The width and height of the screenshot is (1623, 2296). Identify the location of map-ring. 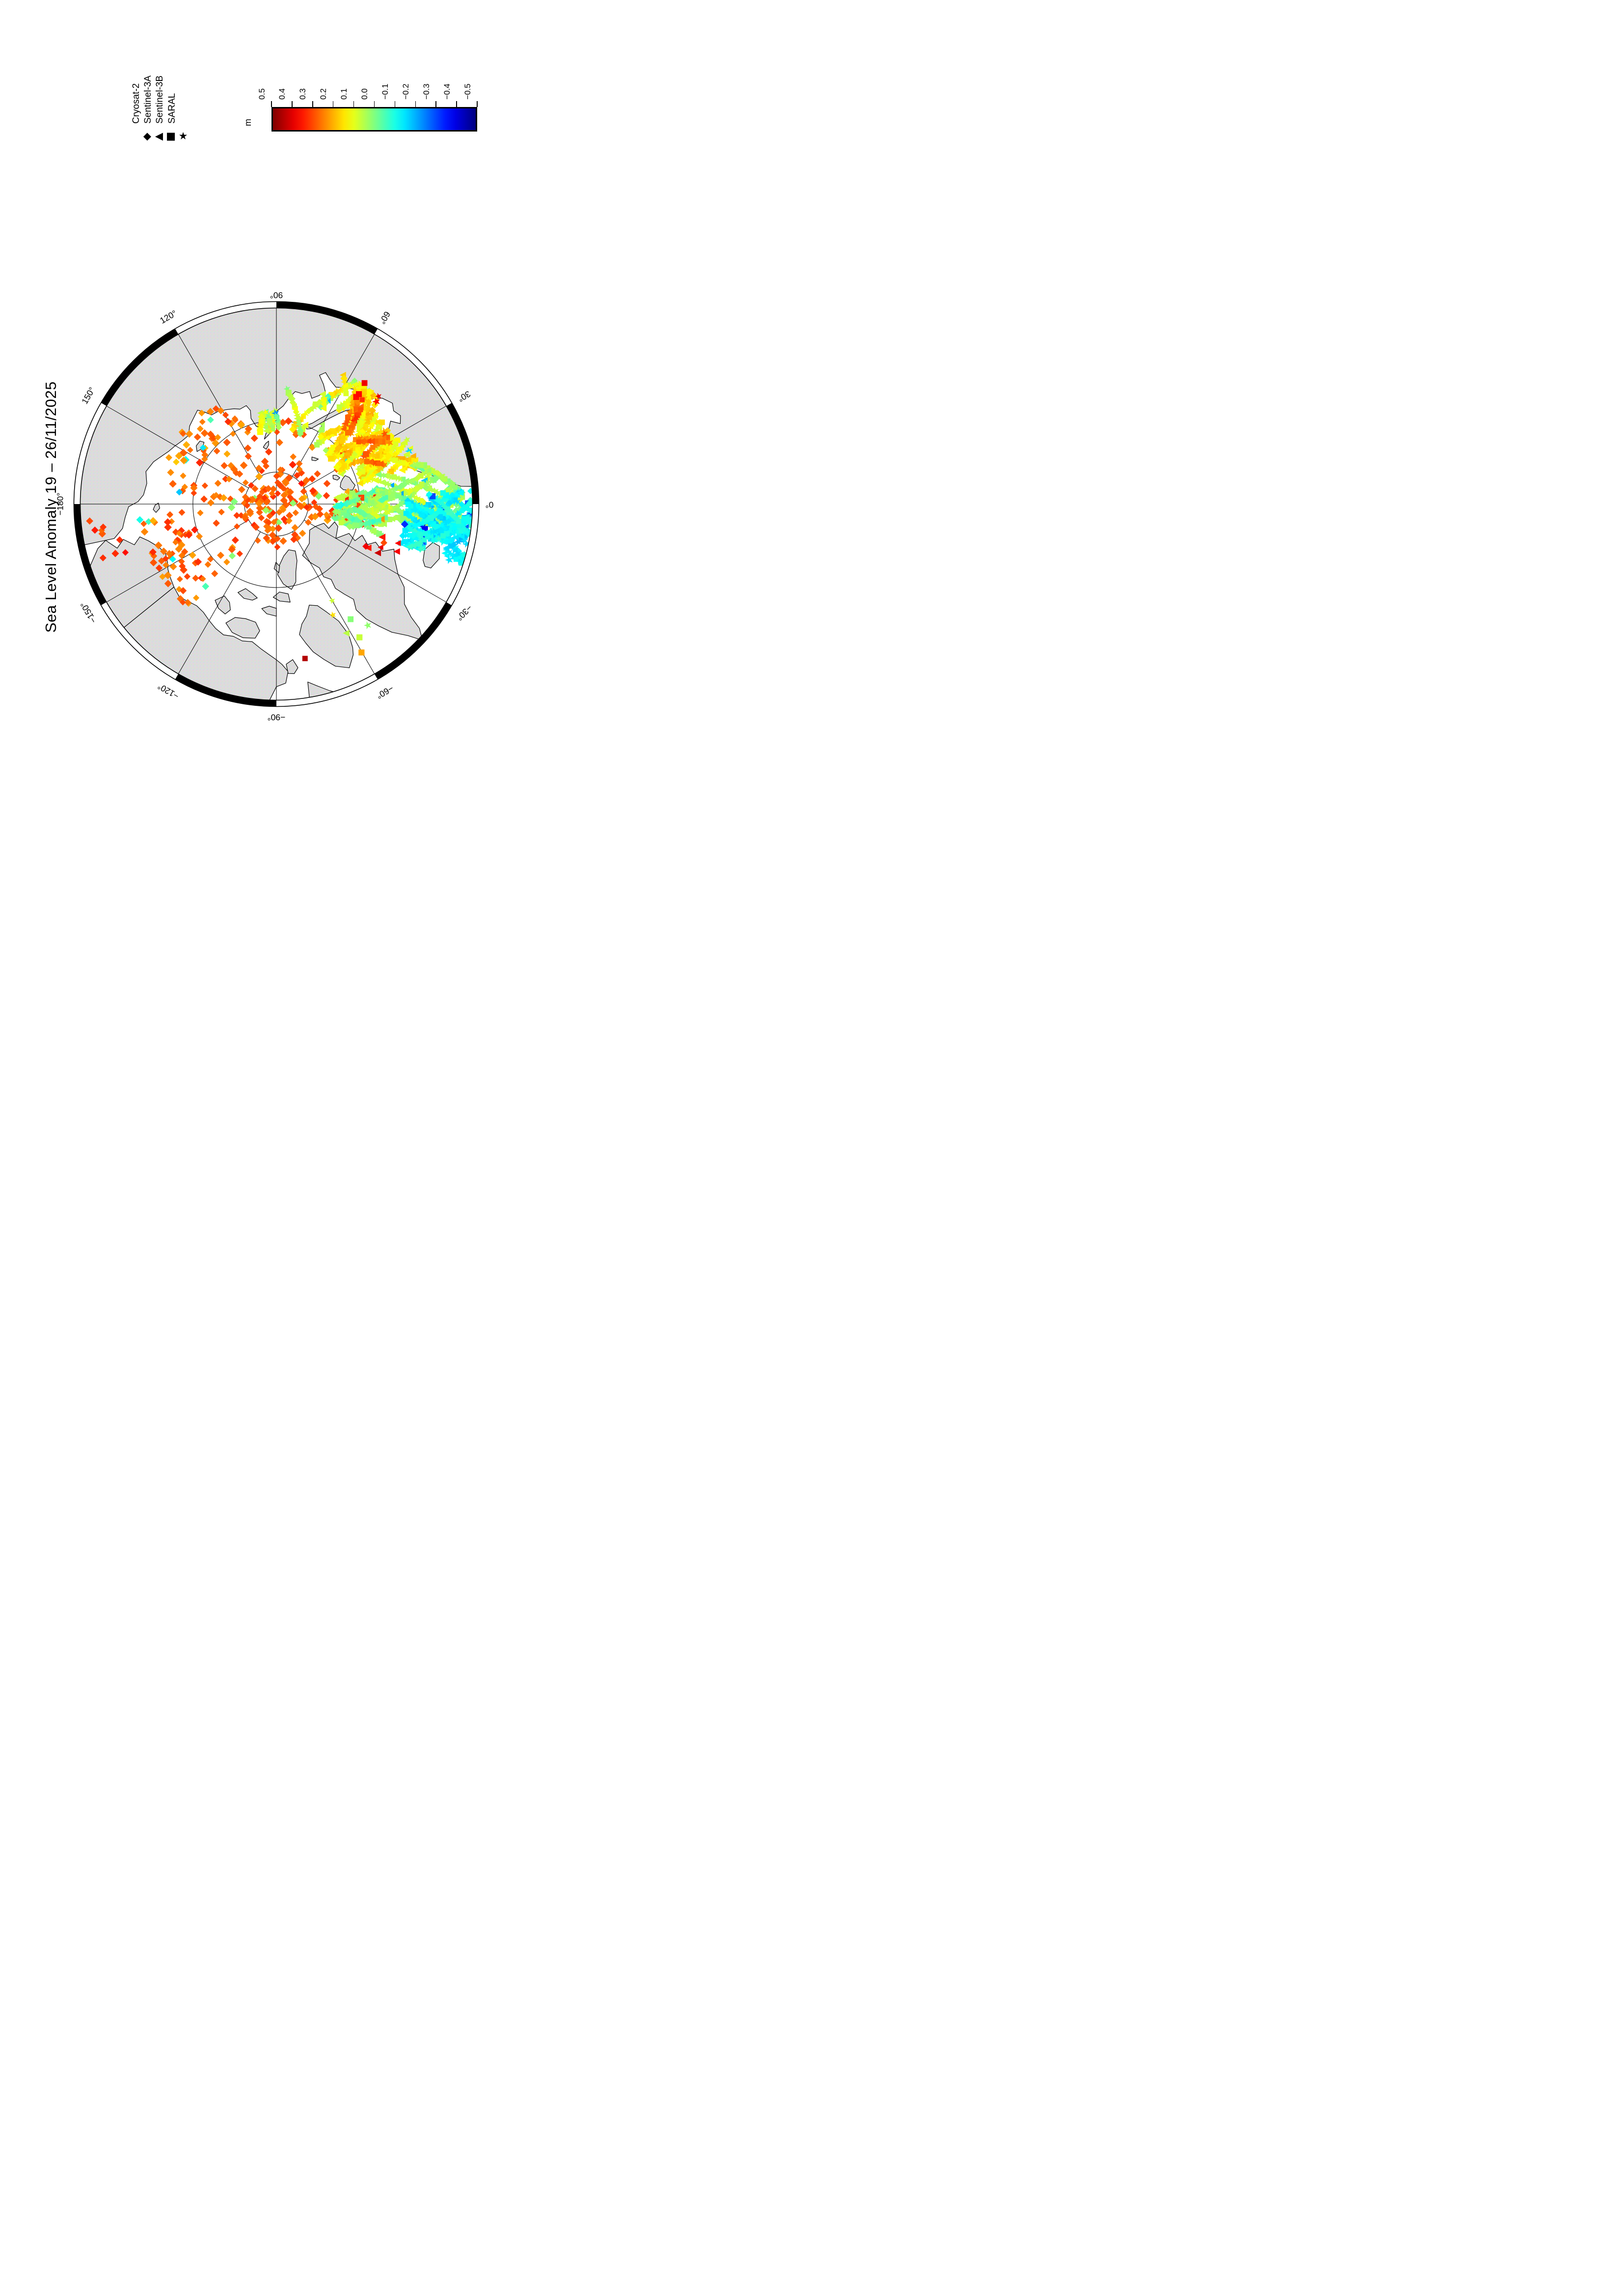
(276, 504).